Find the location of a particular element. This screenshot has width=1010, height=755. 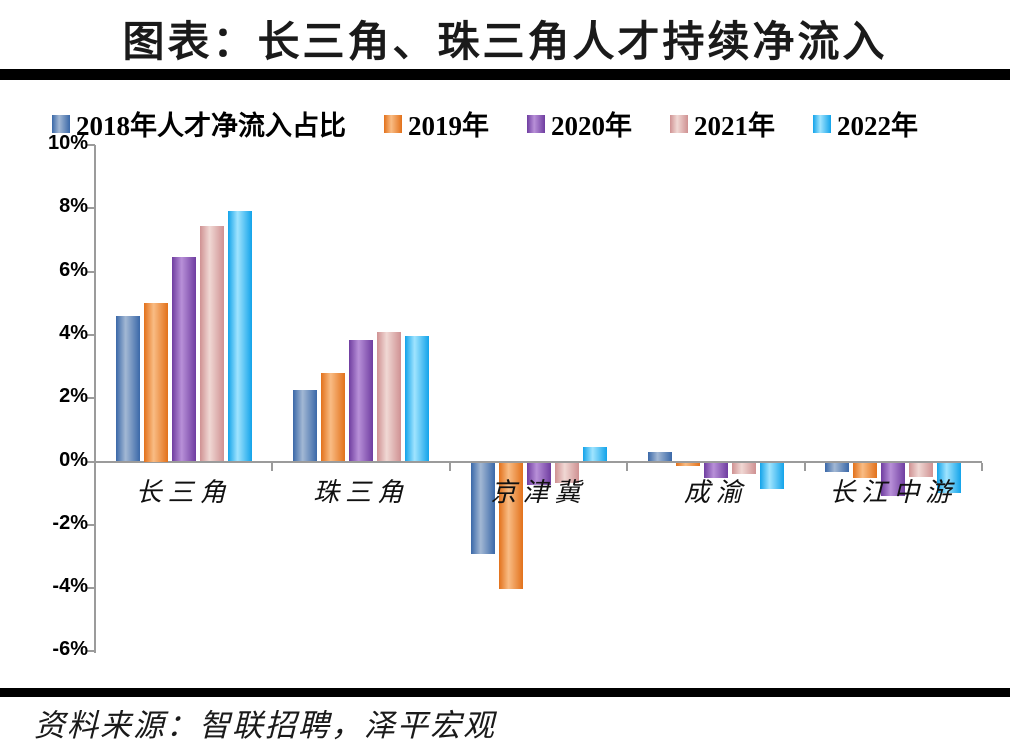

x-axis-line is located at coordinates (538, 461).